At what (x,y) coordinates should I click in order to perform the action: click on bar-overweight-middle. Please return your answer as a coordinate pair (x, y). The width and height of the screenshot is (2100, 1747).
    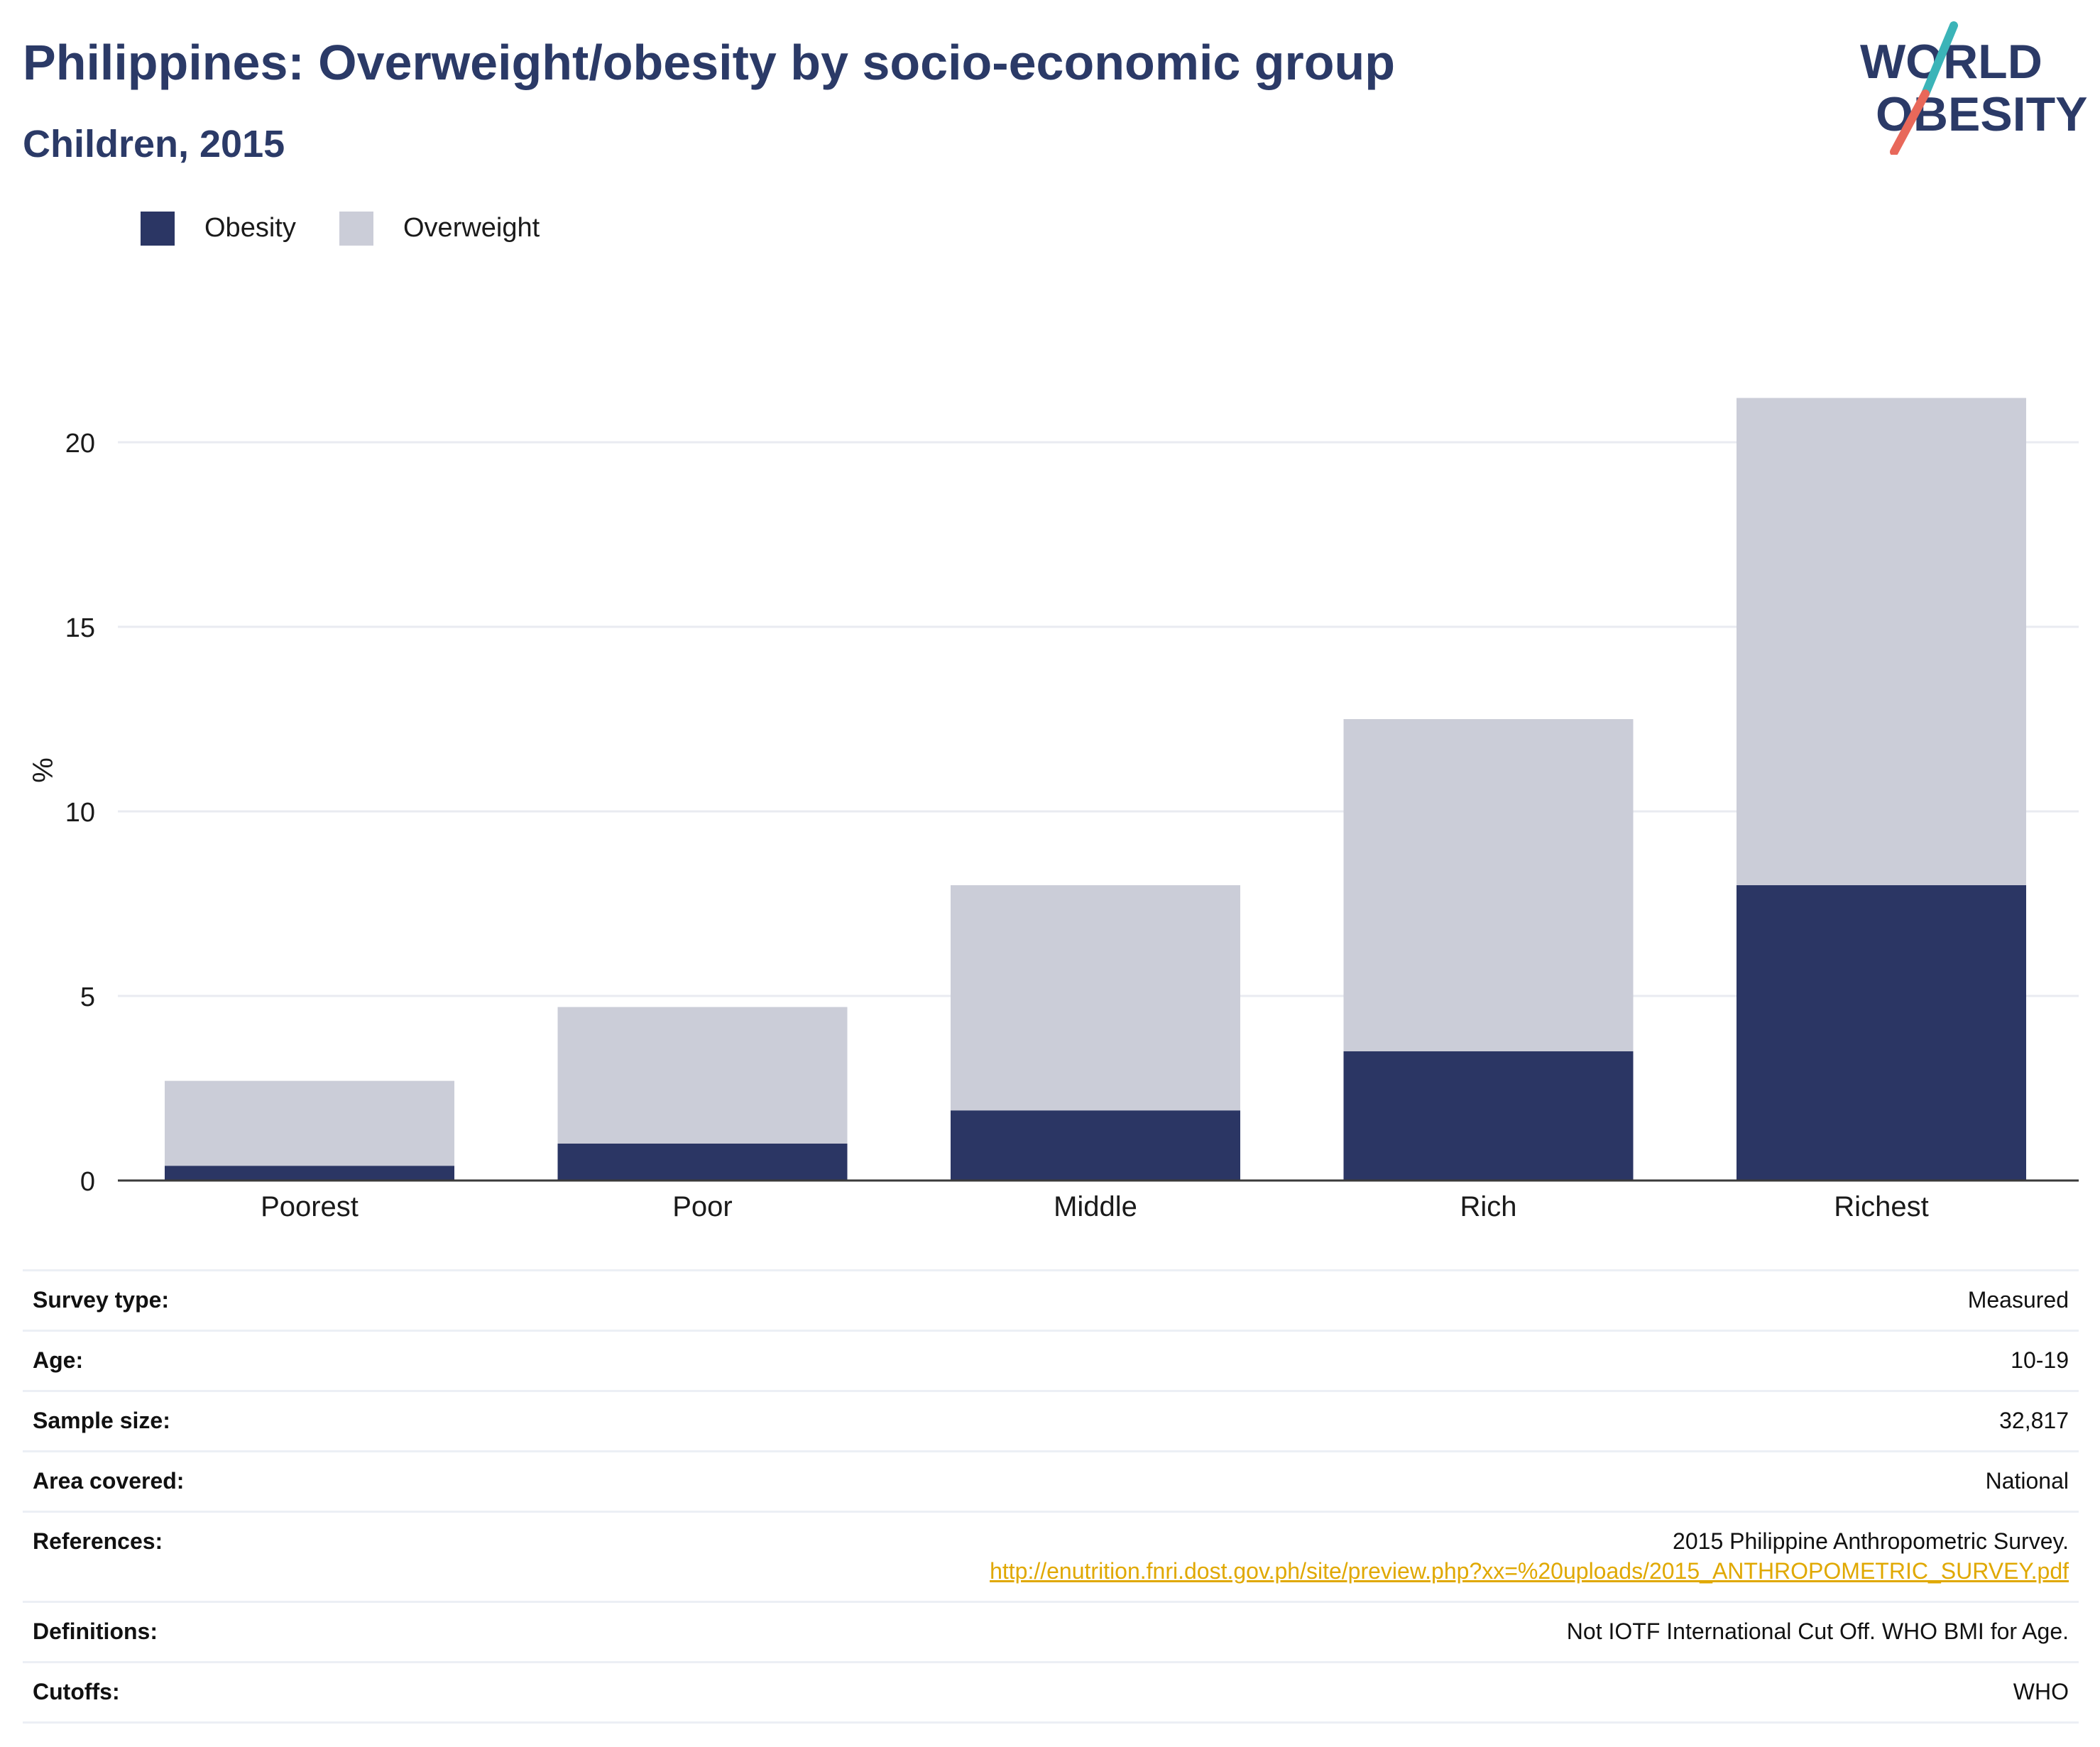
    Looking at the image, I should click on (1095, 998).